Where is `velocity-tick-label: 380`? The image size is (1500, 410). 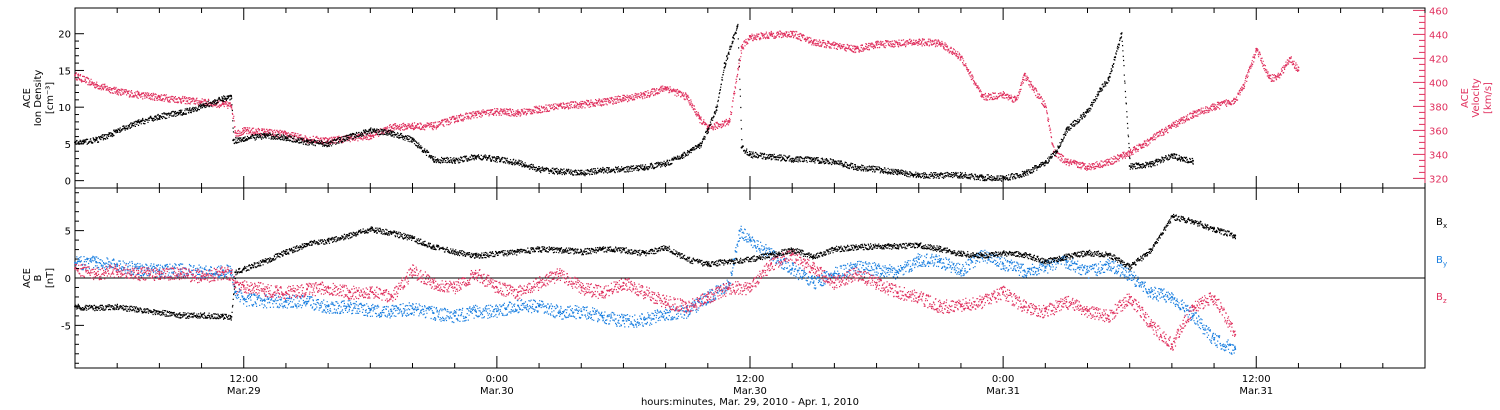 velocity-tick-label: 380 is located at coordinates (1438, 107).